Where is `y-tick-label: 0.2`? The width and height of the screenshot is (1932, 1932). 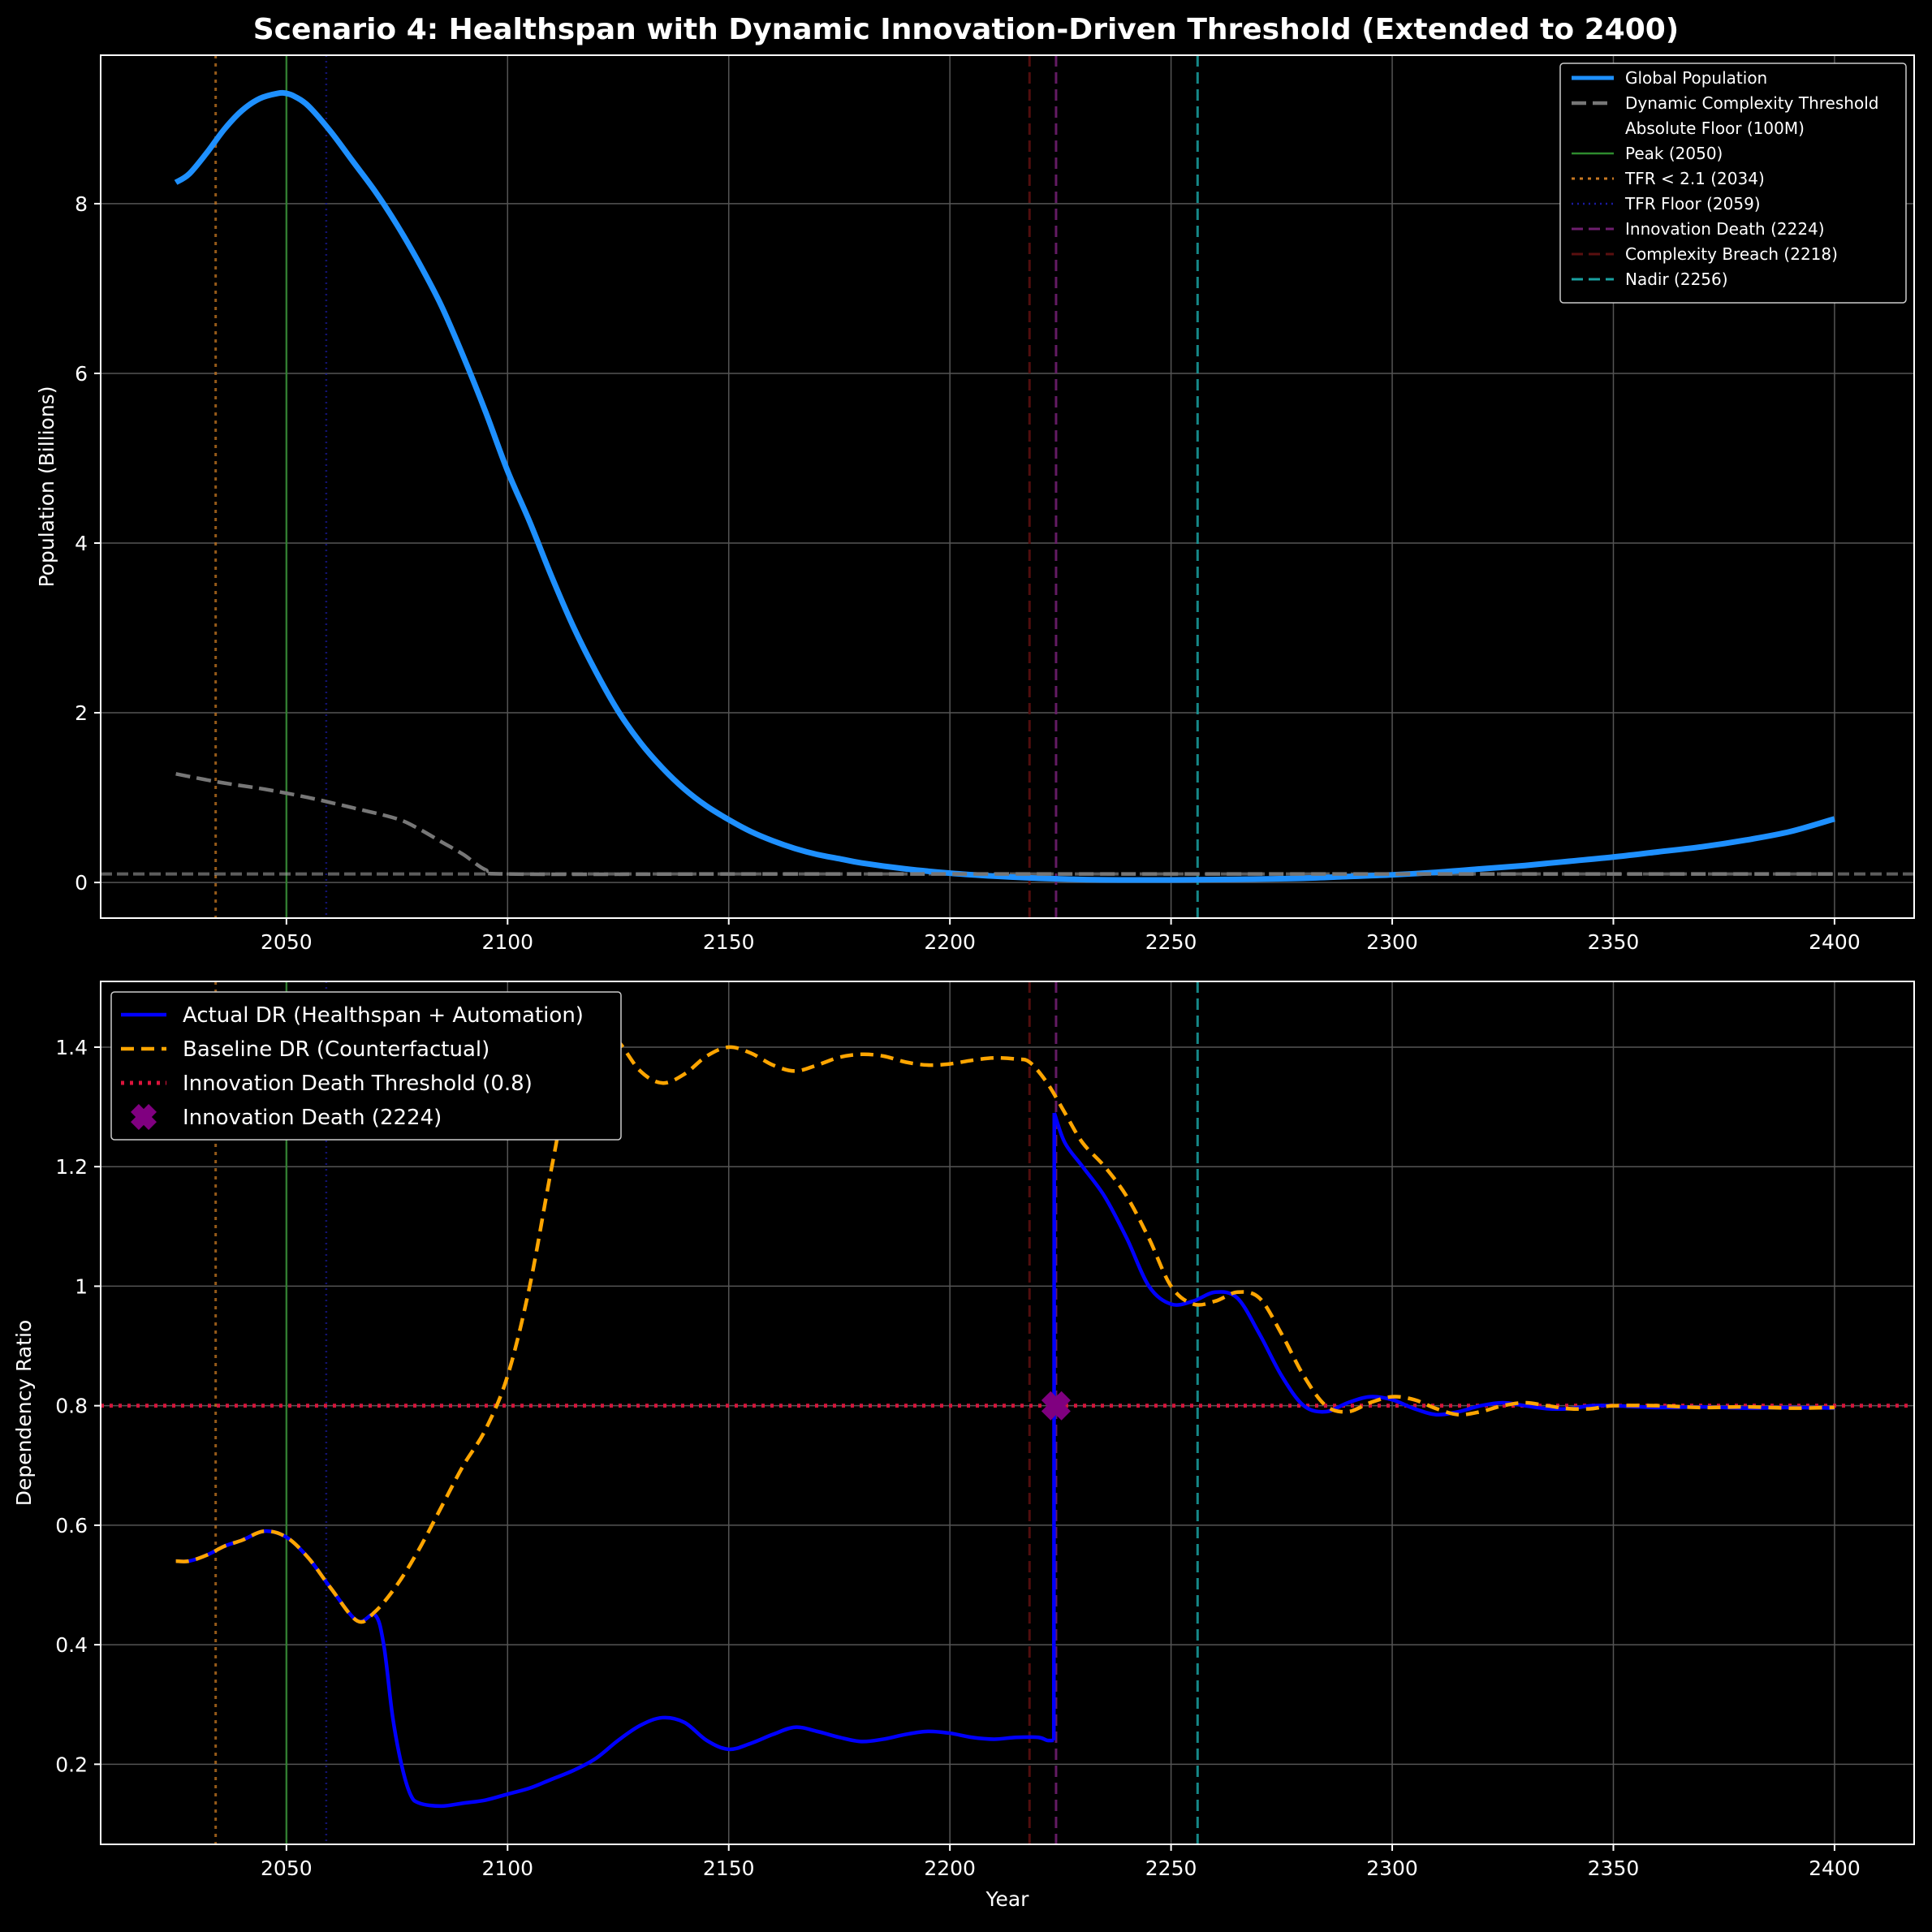
y-tick-label: 0.2 is located at coordinates (71, 1764).